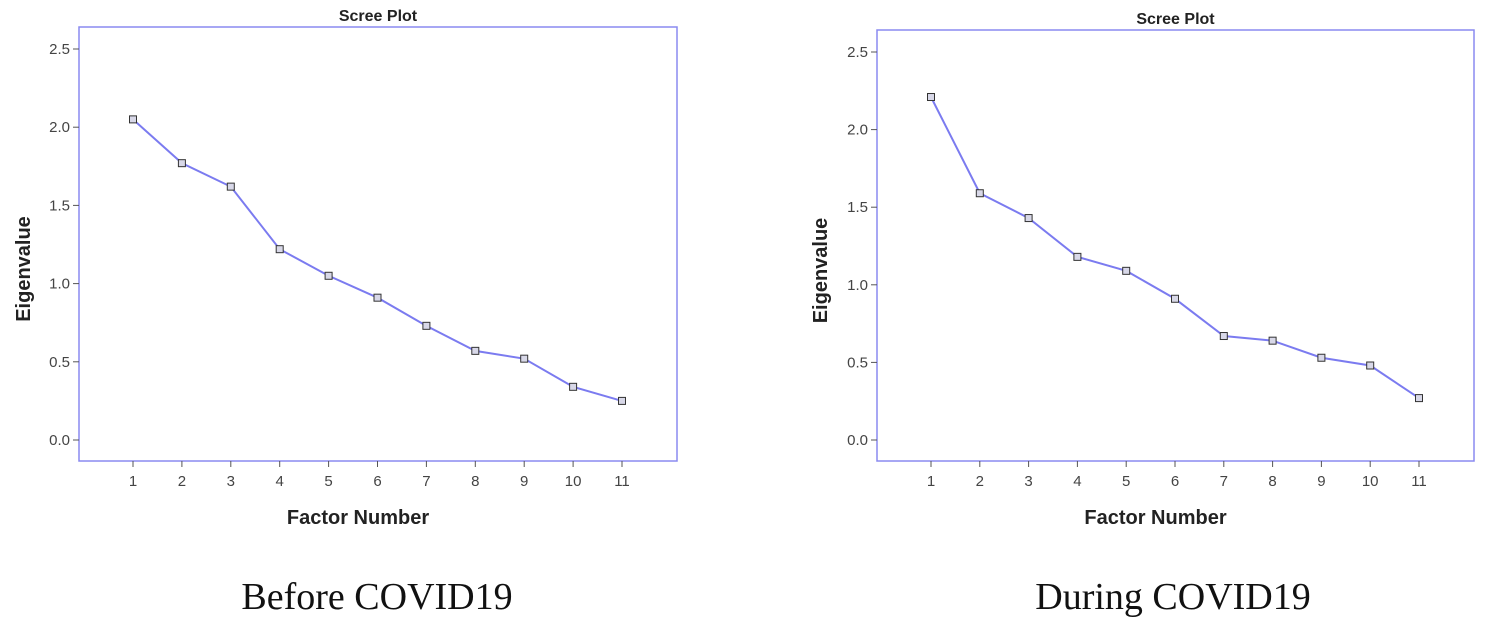  Describe the element at coordinates (377, 597) in the screenshot. I see `caption-before: Before COVID19` at that location.